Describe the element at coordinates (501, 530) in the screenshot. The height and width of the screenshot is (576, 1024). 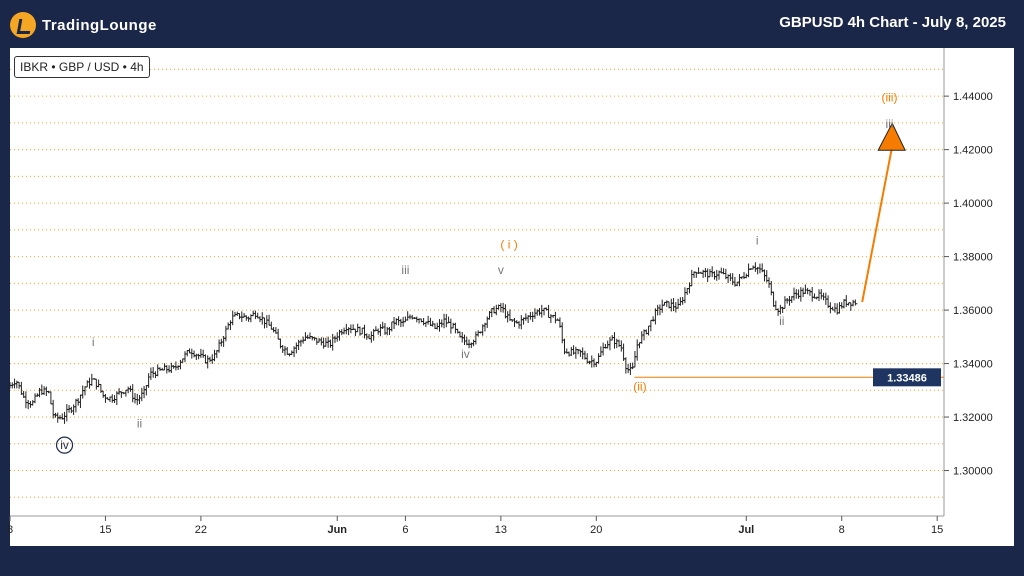
I see `x-tick-label: 13` at that location.